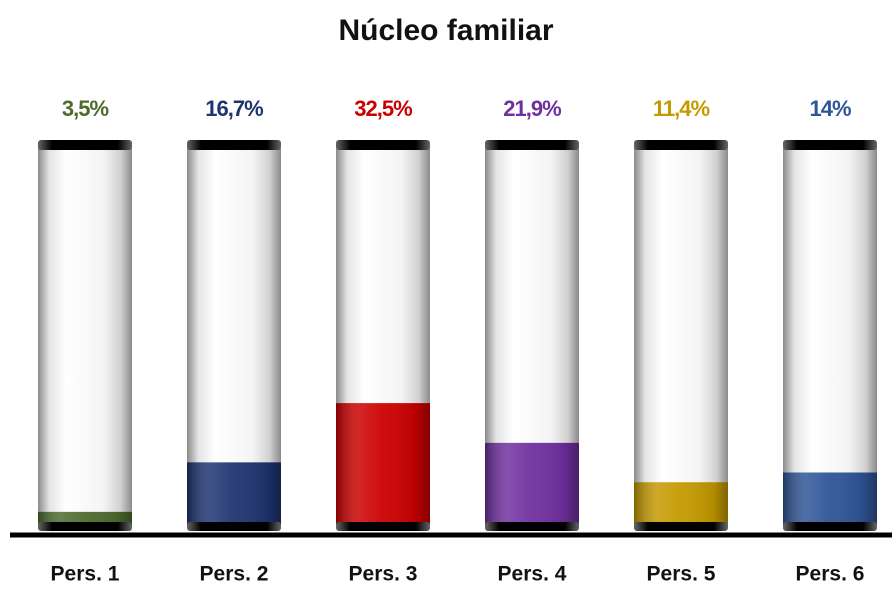 The width and height of the screenshot is (892, 589). I want to click on value-label: 3,5%, so click(85, 108).